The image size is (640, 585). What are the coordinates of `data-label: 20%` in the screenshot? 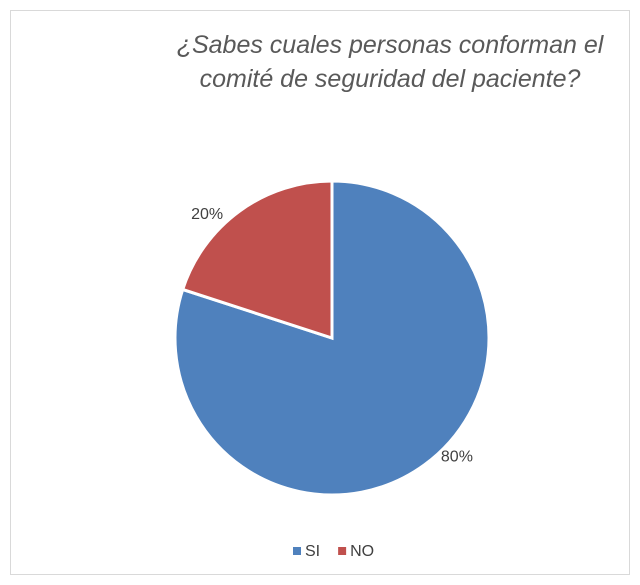 It's located at (207, 214).